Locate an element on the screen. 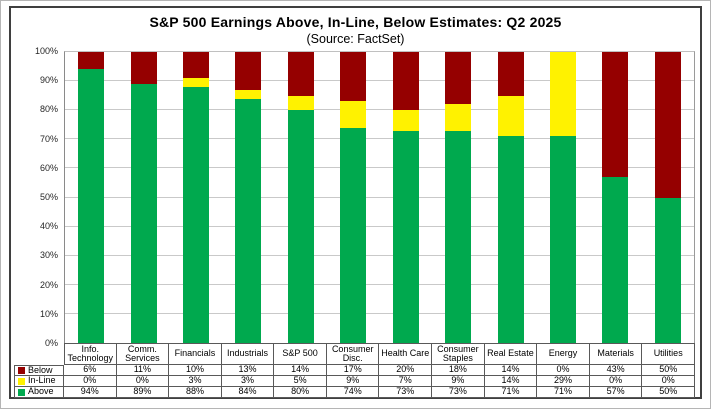 Image resolution: width=711 pixels, height=409 pixels. value-cell: 50% is located at coordinates (668, 392).